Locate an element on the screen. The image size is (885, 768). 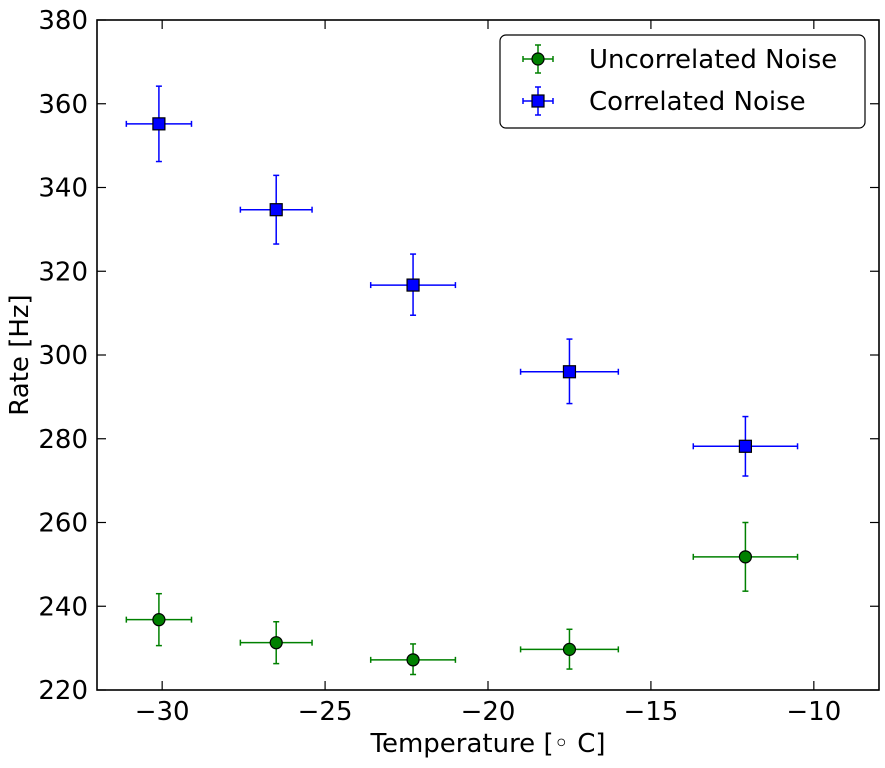
legend-label: Correlated Noise is located at coordinates (697, 102).